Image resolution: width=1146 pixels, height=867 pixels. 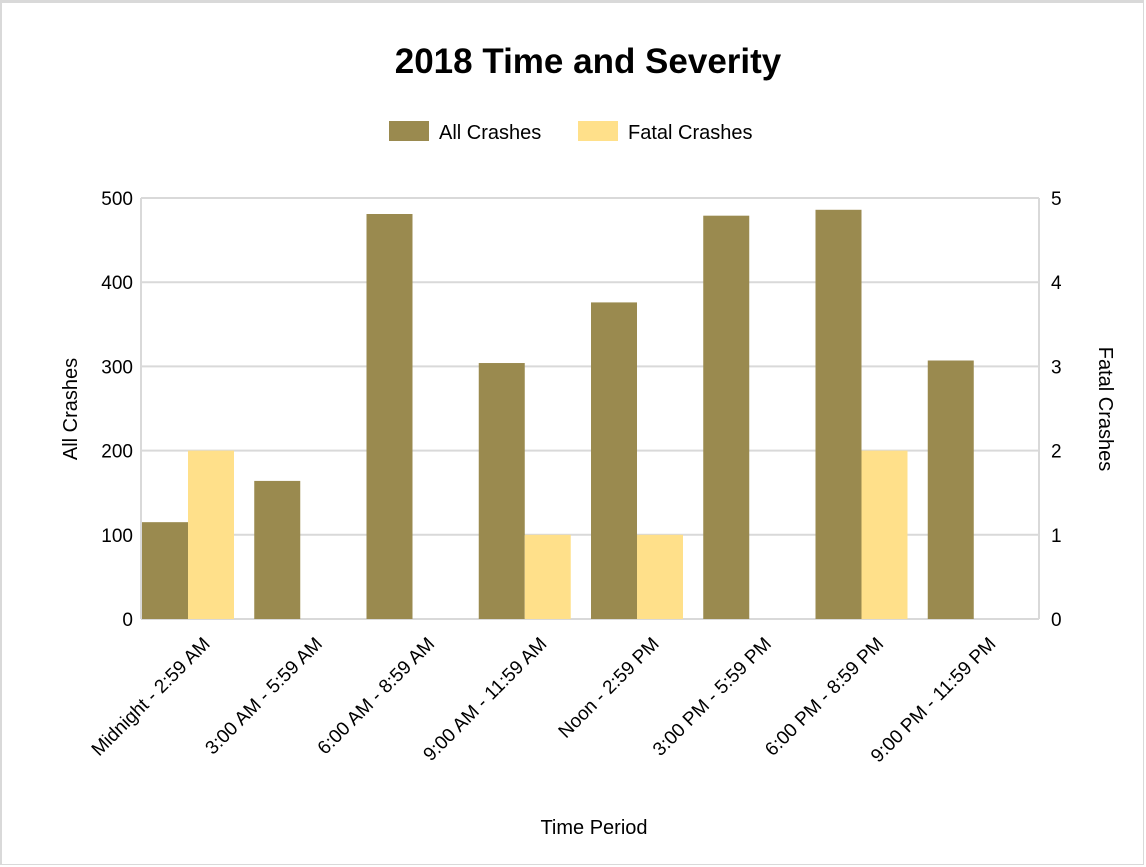 What do you see at coordinates (376, 696) in the screenshot?
I see `x-tick-label: 6:00 AM - 8:59 AM` at bounding box center [376, 696].